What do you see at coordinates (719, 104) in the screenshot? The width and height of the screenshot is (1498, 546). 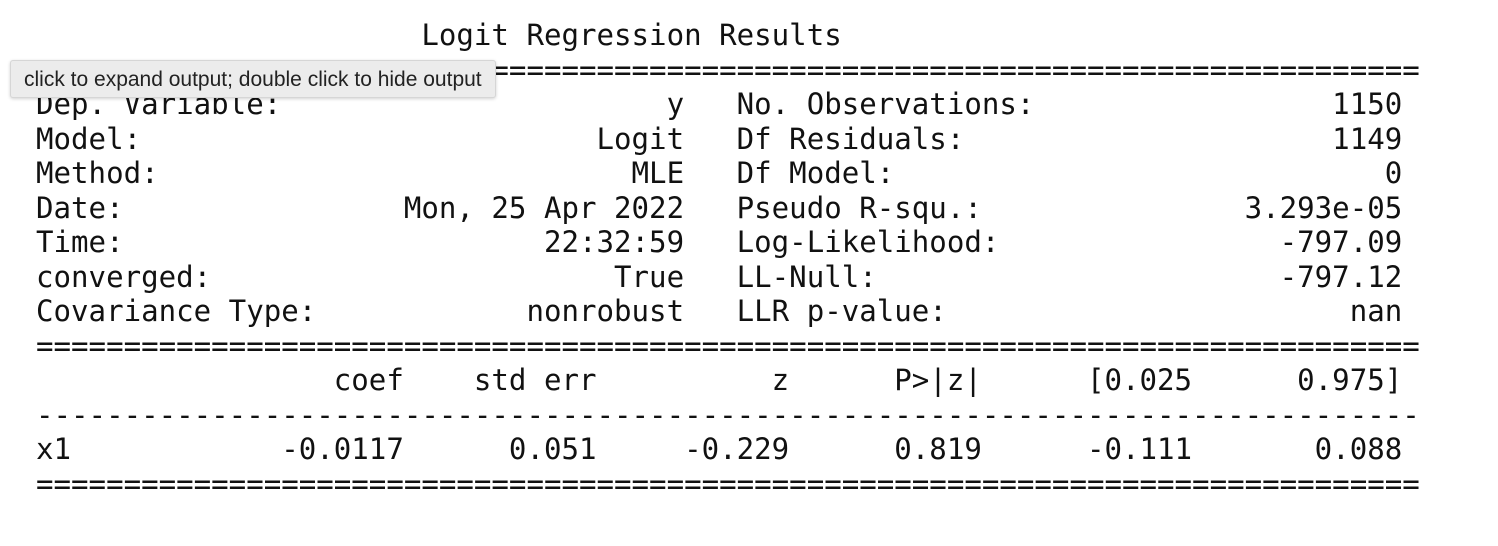 I see `summary-row-dep-variable: Dep. Variable: y No. Observations: 1150` at bounding box center [719, 104].